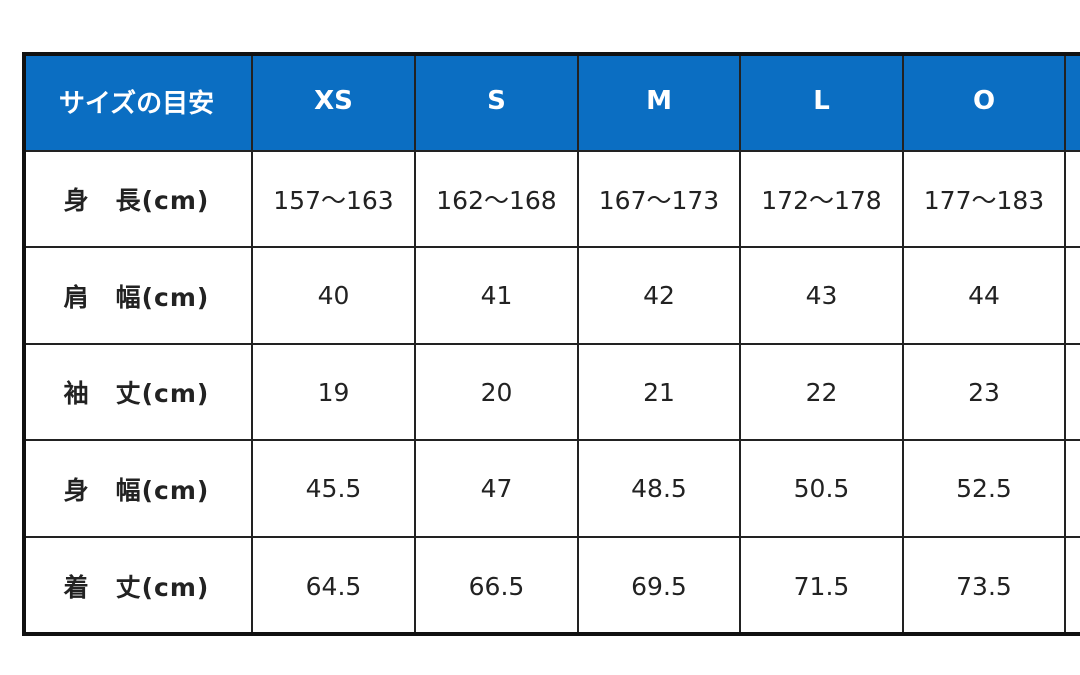  I want to click on value-cell: 43, so click(822, 296).